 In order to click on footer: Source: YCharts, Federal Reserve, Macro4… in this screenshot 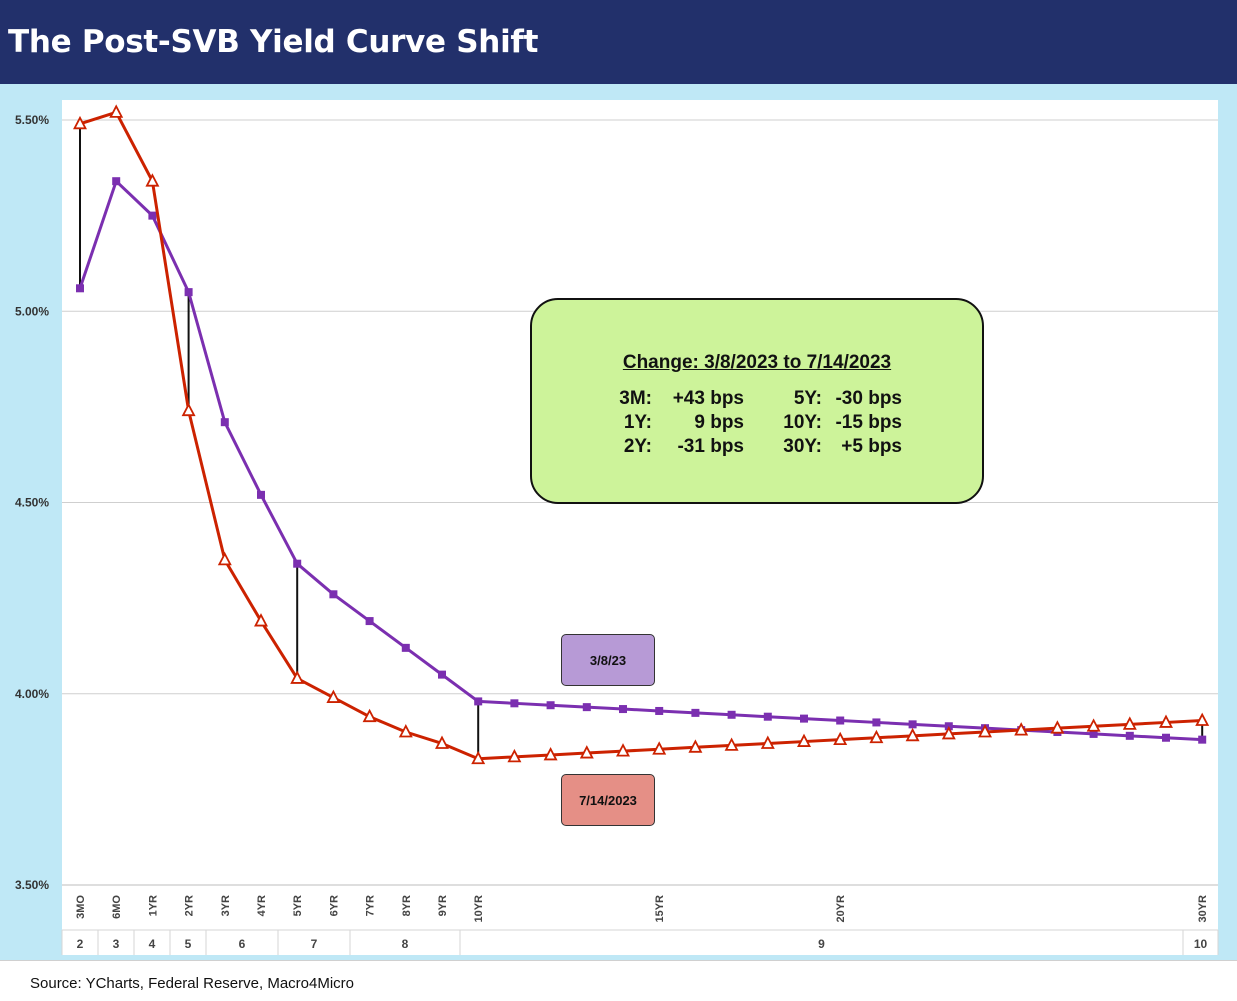, I will do `click(618, 980)`.